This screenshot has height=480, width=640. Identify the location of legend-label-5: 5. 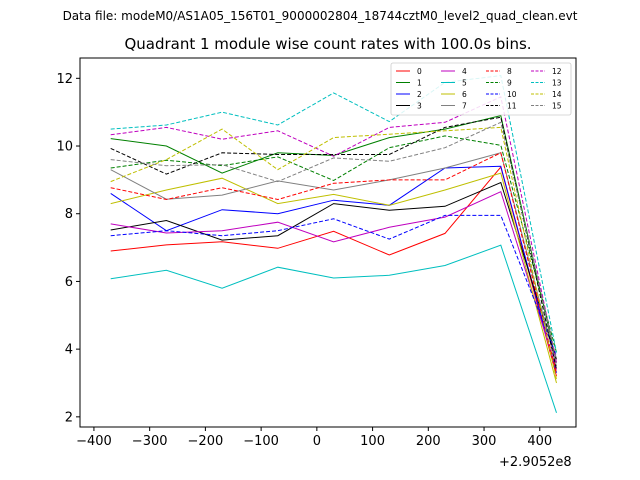
(464, 82).